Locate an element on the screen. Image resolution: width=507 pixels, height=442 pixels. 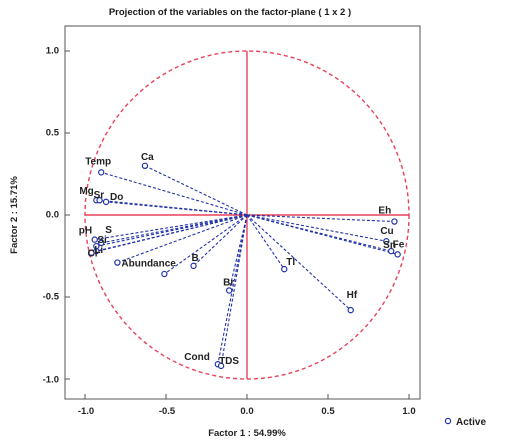
x-tick-label: -1.0 is located at coordinates (86, 411).